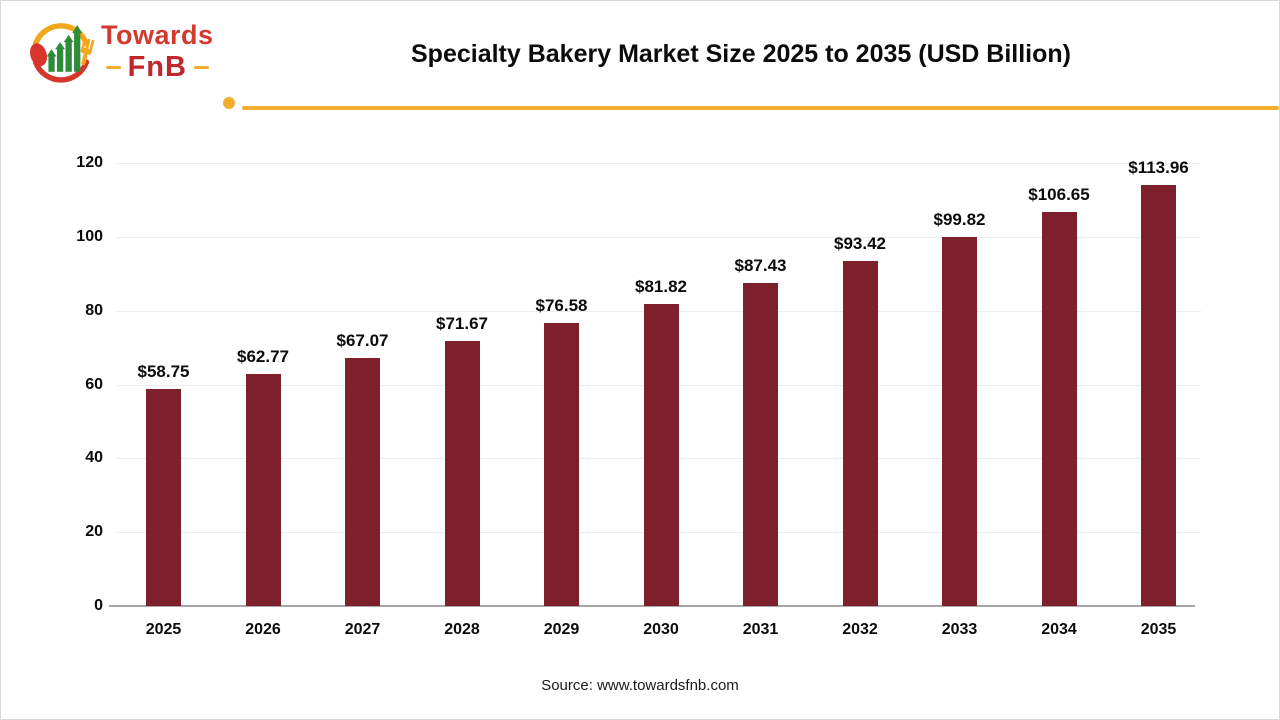  Describe the element at coordinates (959, 629) in the screenshot. I see `x-tick-label: 2033` at that location.